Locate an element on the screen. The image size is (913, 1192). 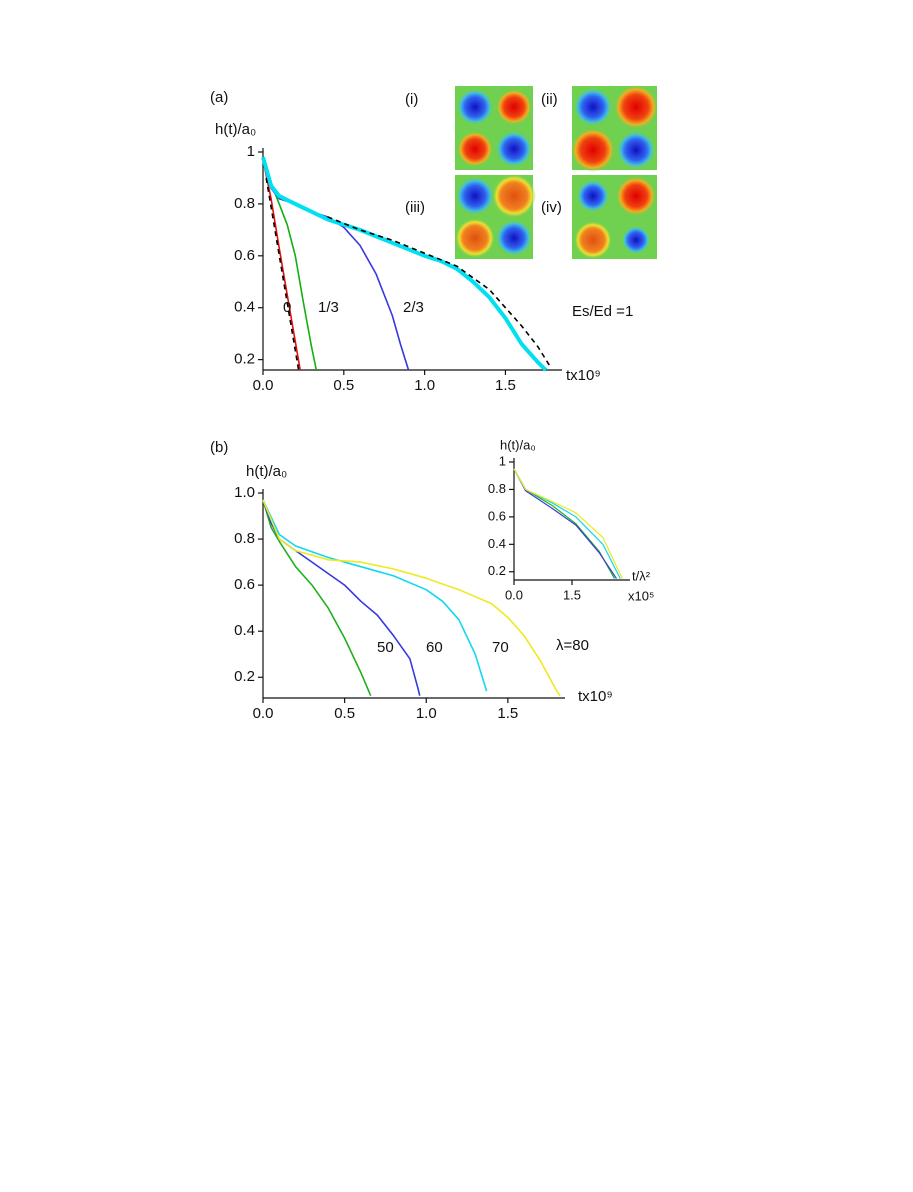
inset-label: (iv) is located at coordinates (551, 207).